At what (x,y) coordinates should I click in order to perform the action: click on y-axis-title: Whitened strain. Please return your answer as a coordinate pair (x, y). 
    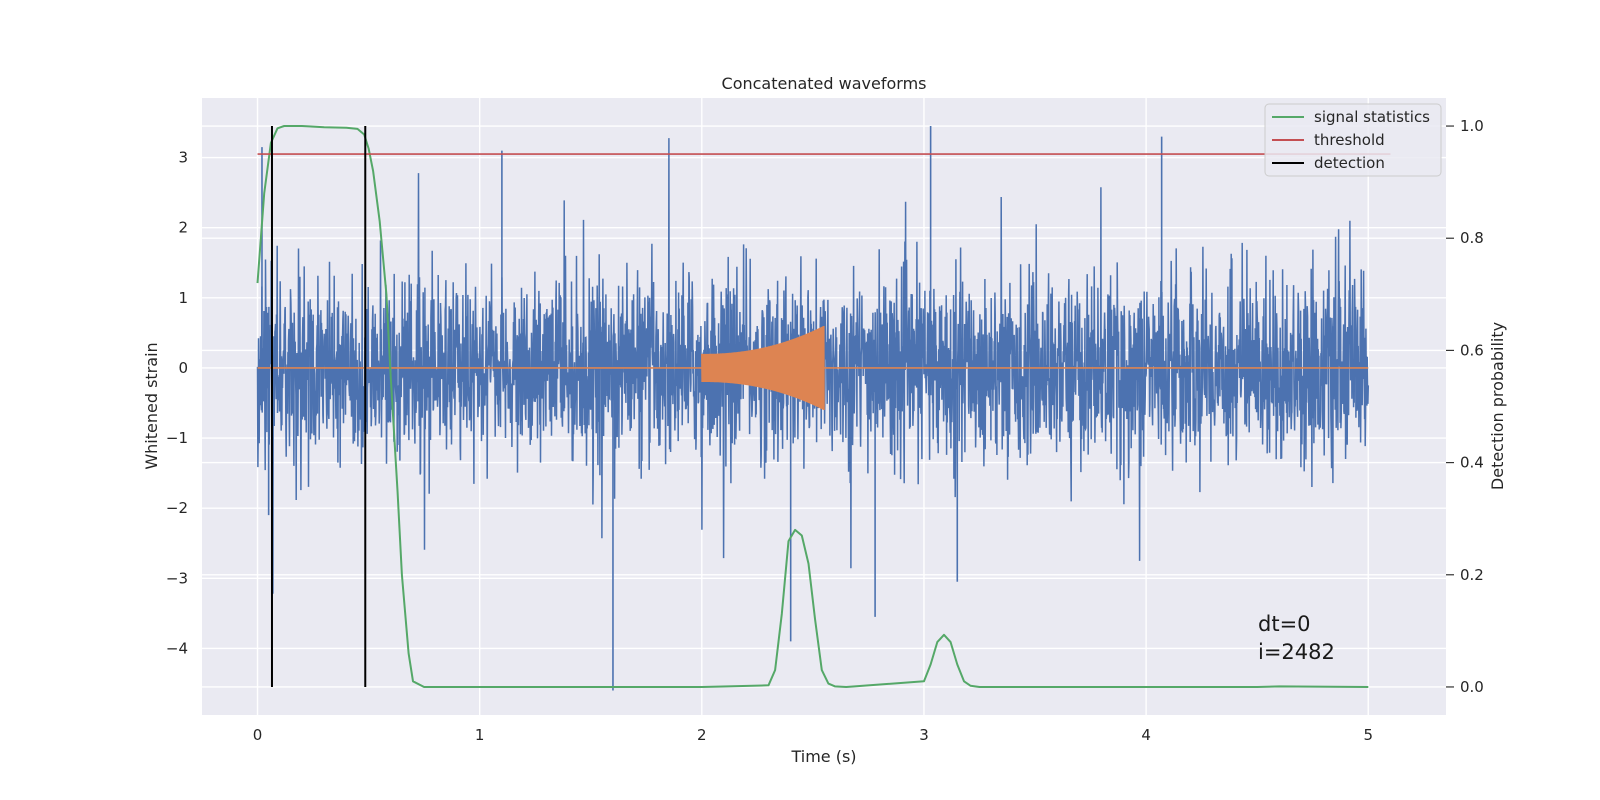
    Looking at the image, I should click on (151, 405).